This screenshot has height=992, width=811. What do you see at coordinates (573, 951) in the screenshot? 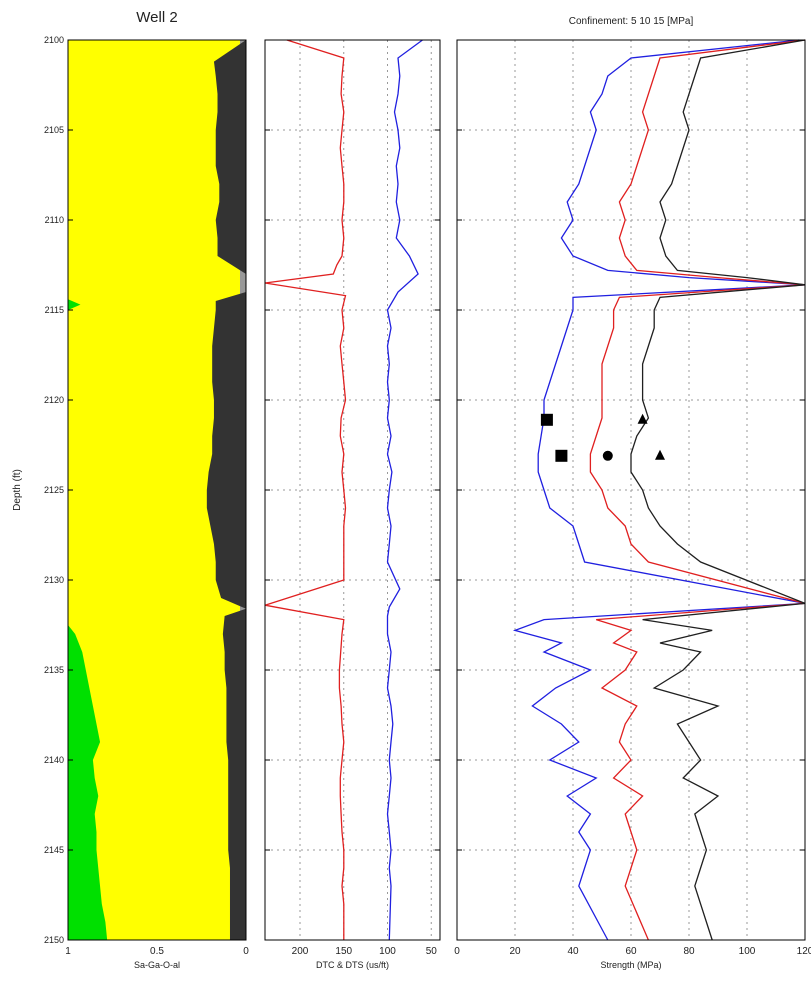
I see `x-tick-label: 40` at bounding box center [573, 951].